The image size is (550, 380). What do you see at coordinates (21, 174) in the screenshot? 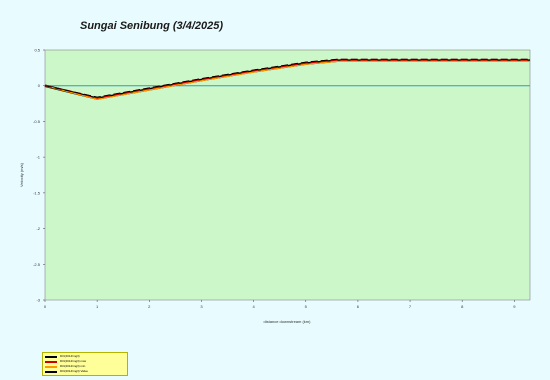
I see `y-axis-label: Velocity (m/s)` at bounding box center [21, 174].